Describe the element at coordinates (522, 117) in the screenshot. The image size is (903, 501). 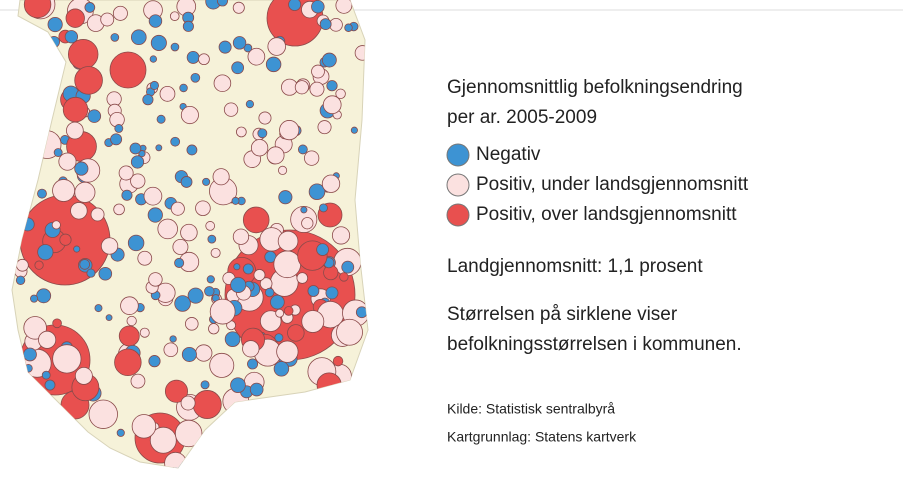
I see `legend-title: per ar. 2005-2009` at that location.